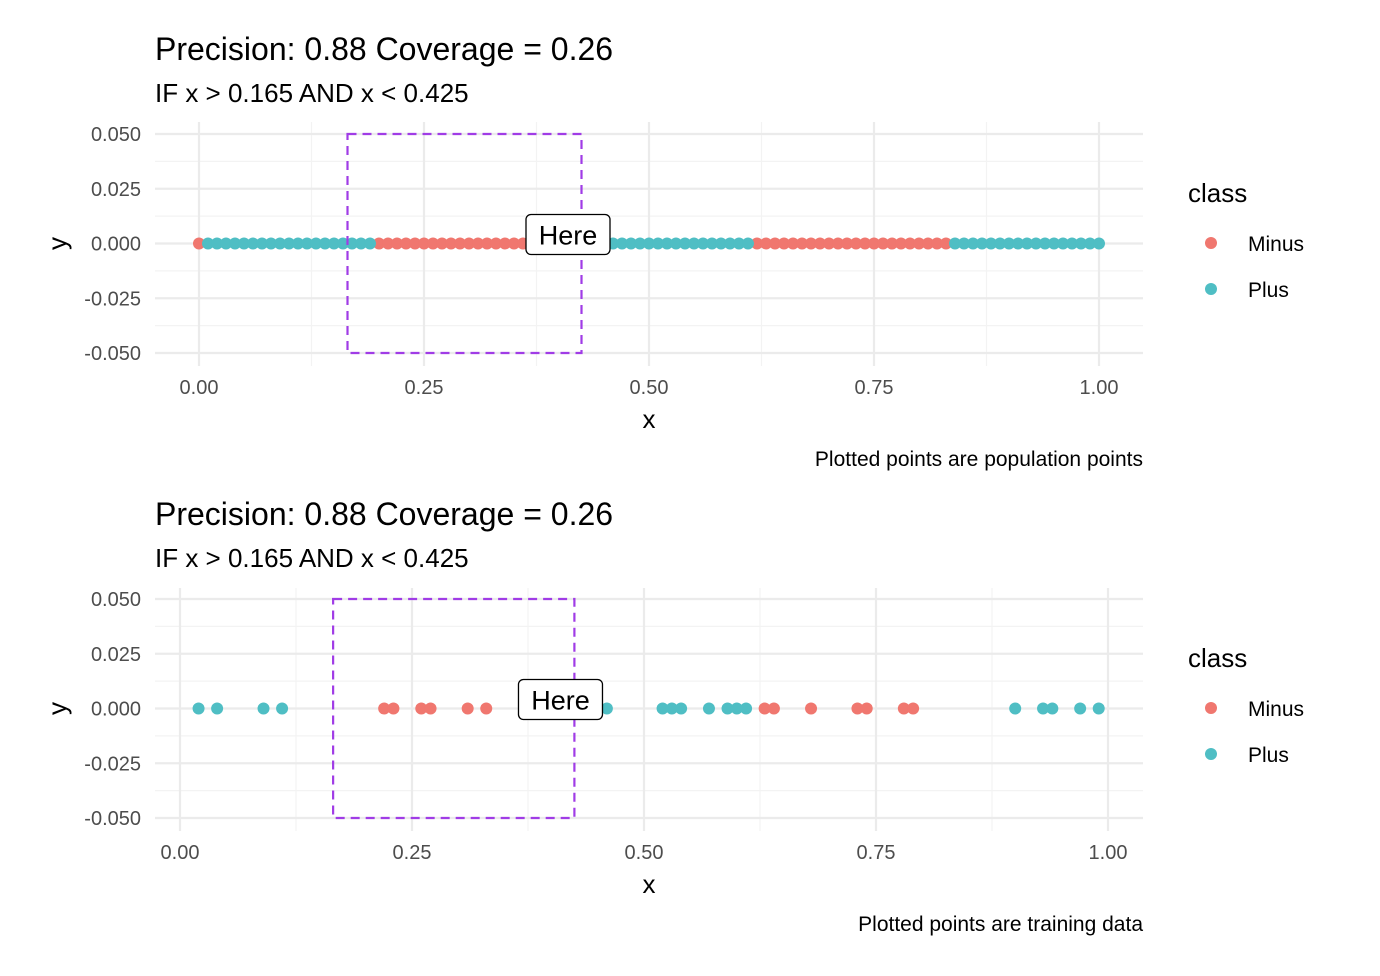 The image size is (1380, 976). Describe the element at coordinates (57, 708) in the screenshot. I see `y-axis-title: y` at that location.